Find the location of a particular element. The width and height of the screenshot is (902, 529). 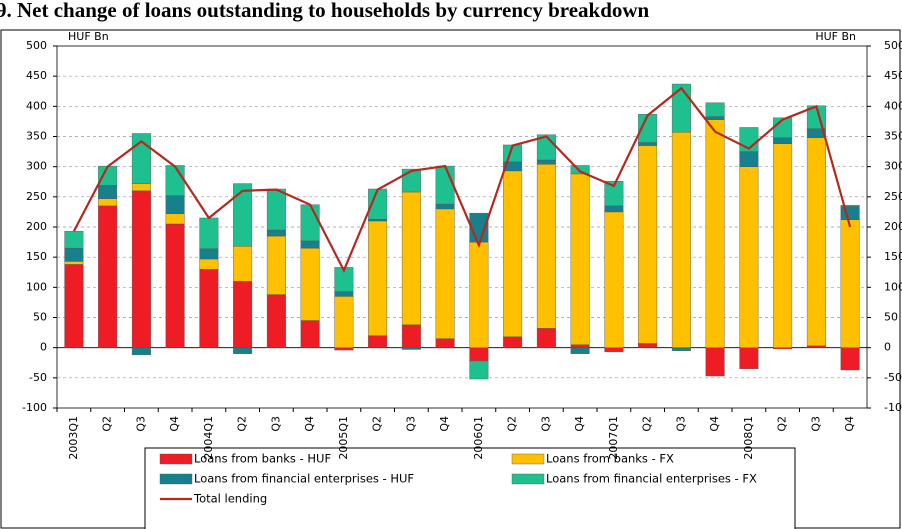

y-tick-label: 150 is located at coordinates (36, 256).